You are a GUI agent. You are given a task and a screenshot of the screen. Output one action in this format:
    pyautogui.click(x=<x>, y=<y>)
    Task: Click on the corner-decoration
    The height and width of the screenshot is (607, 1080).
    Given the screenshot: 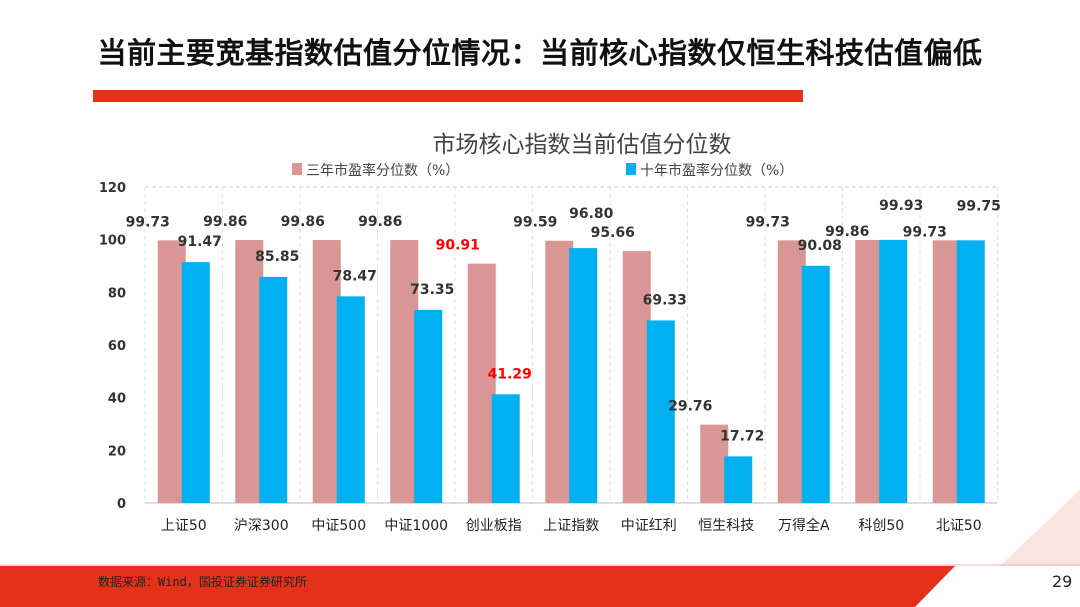 What is the action you would take?
    pyautogui.click(x=1040, y=528)
    